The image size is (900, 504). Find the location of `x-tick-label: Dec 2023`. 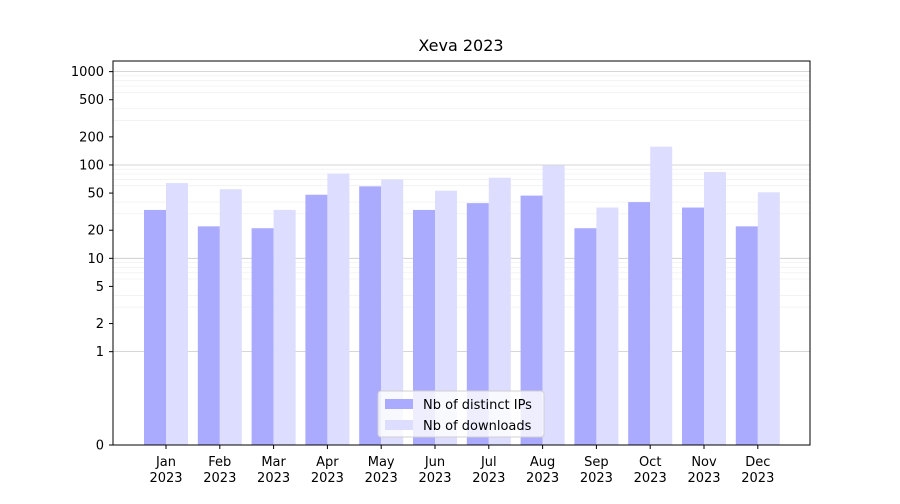

x-tick-label: Dec 2023 is located at coordinates (757, 470).